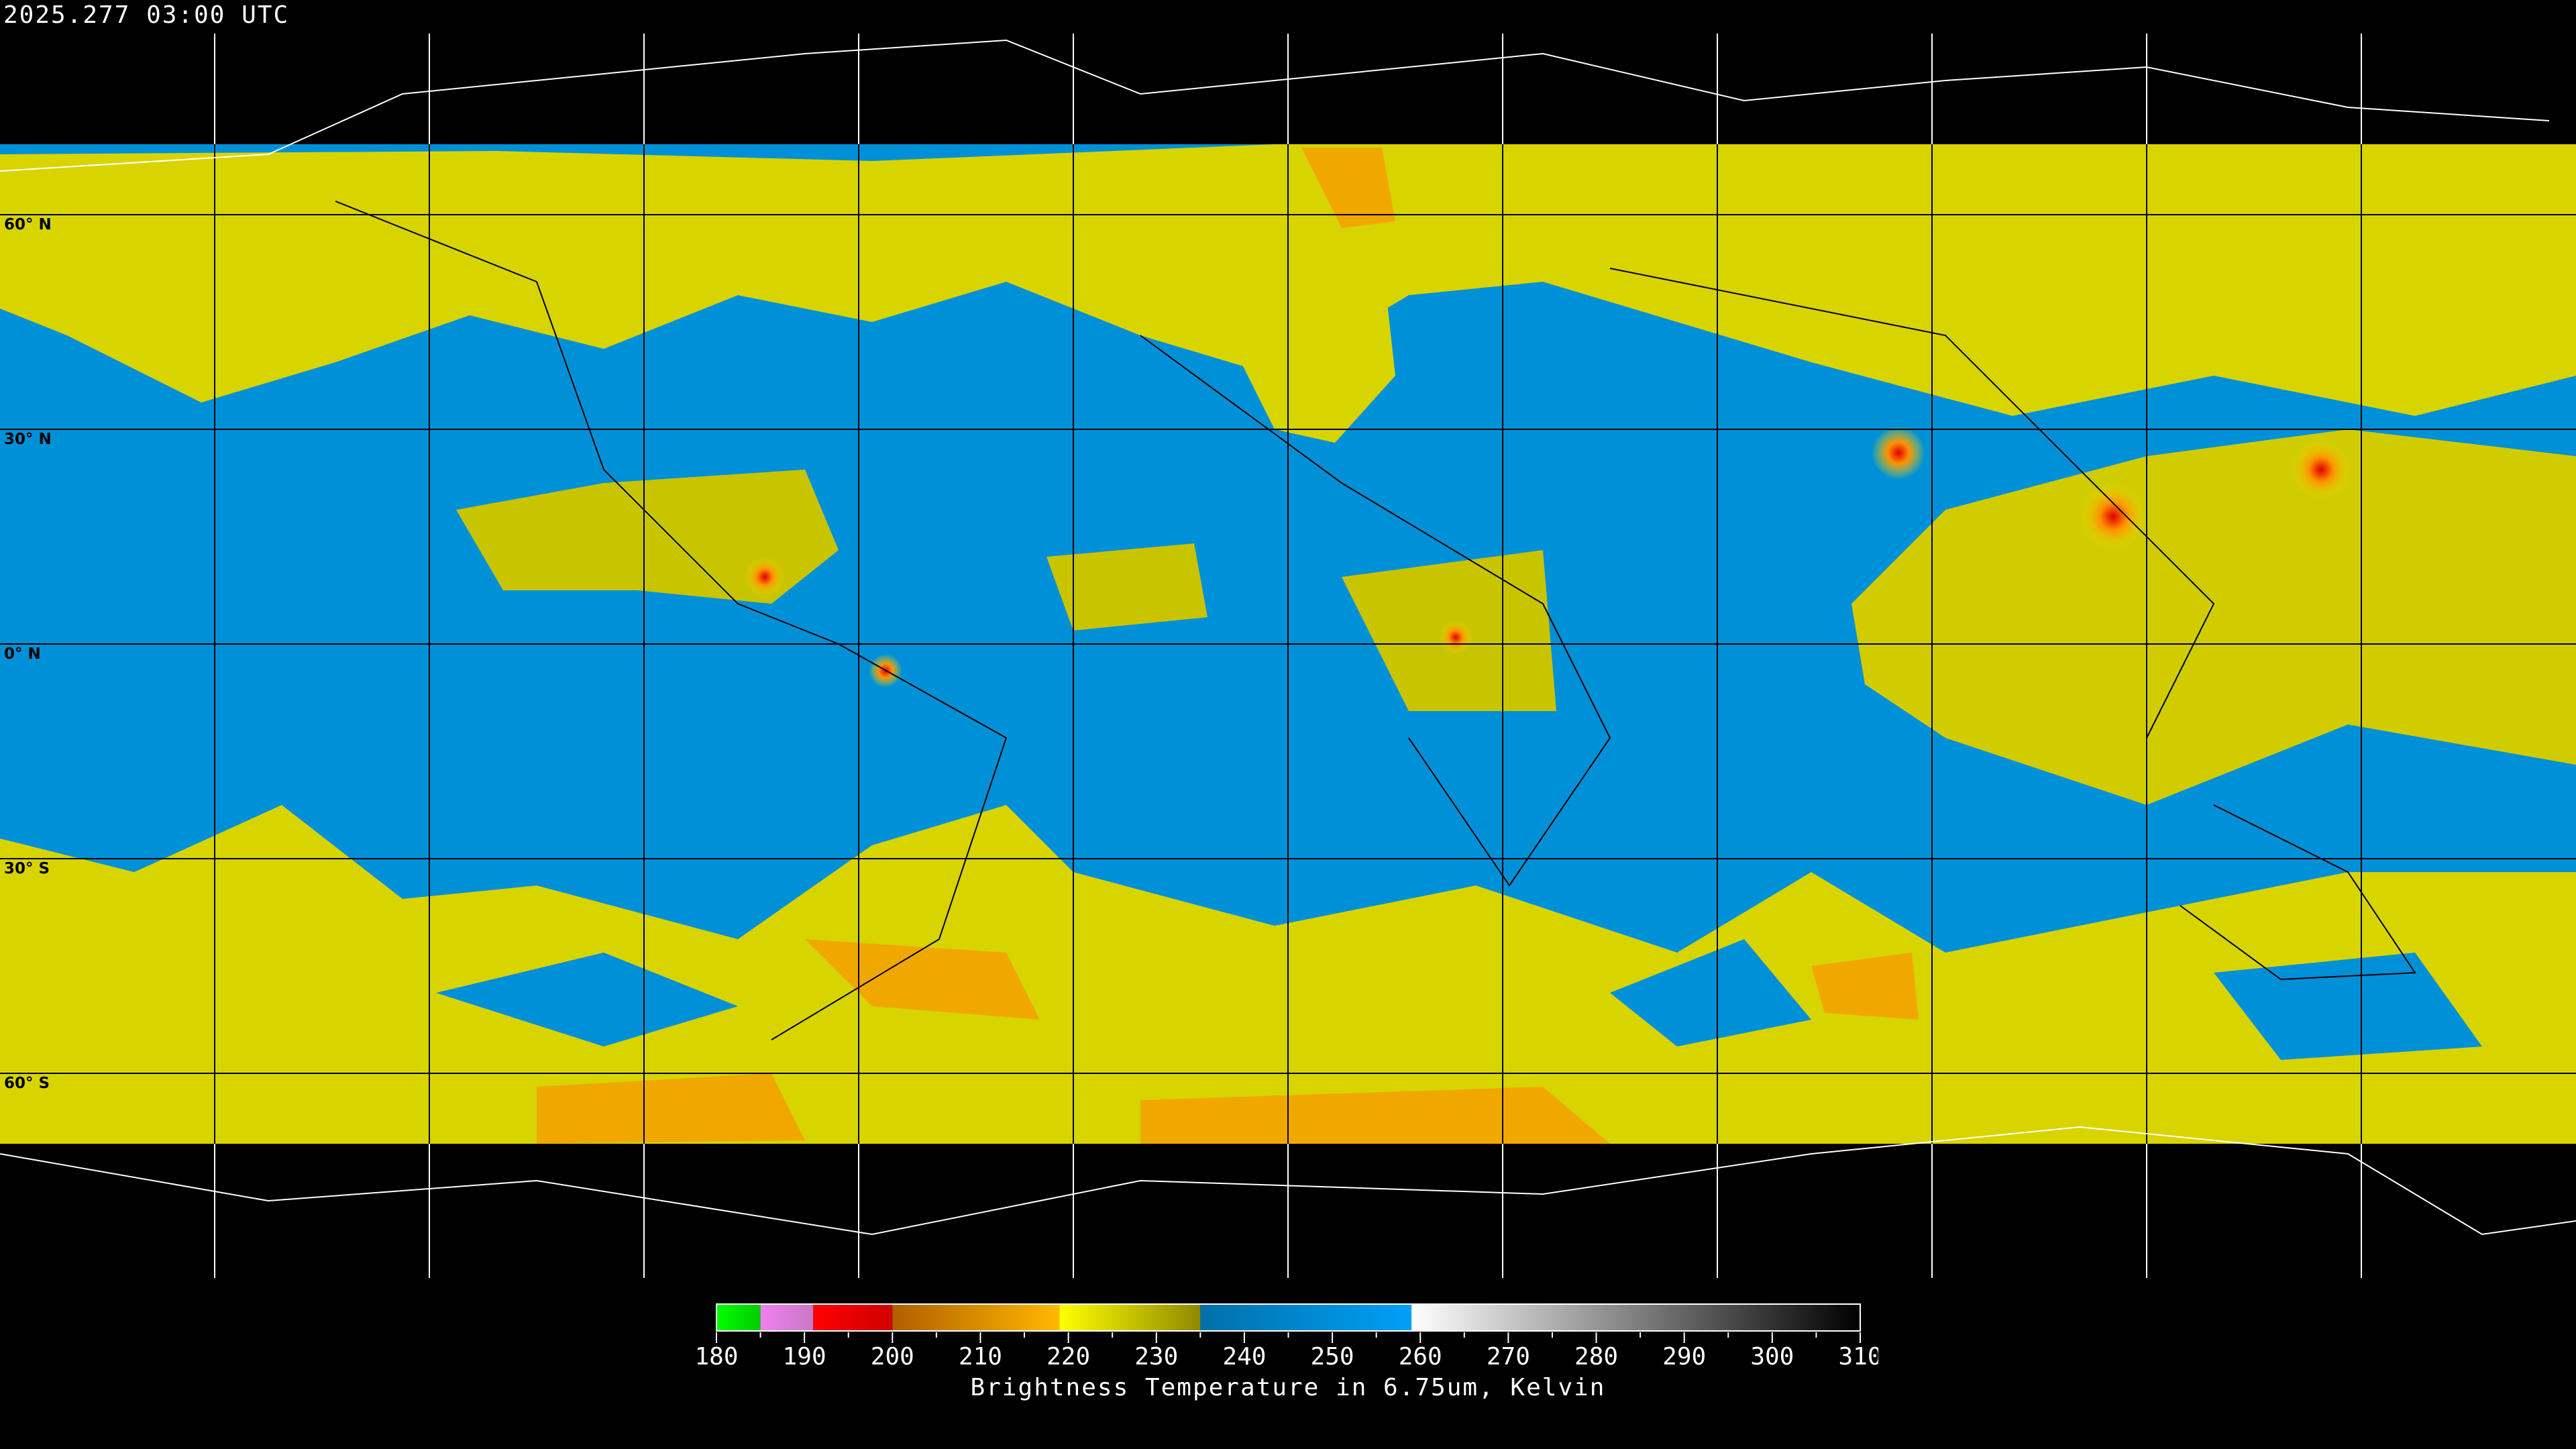 The height and width of the screenshot is (1449, 2576). I want to click on lat-label-30s: 30° S, so click(27, 868).